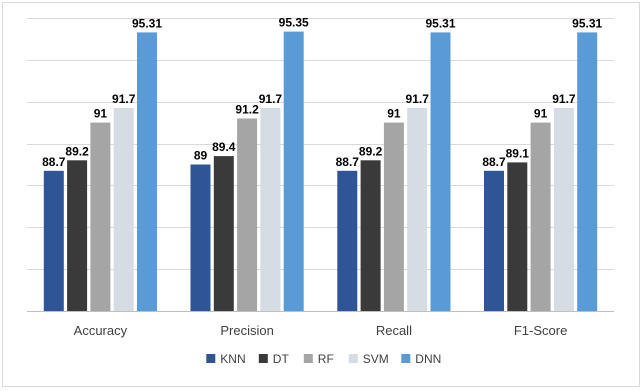 Image resolution: width=644 pixels, height=391 pixels. I want to click on bar-svm-accuracy, so click(123, 209).